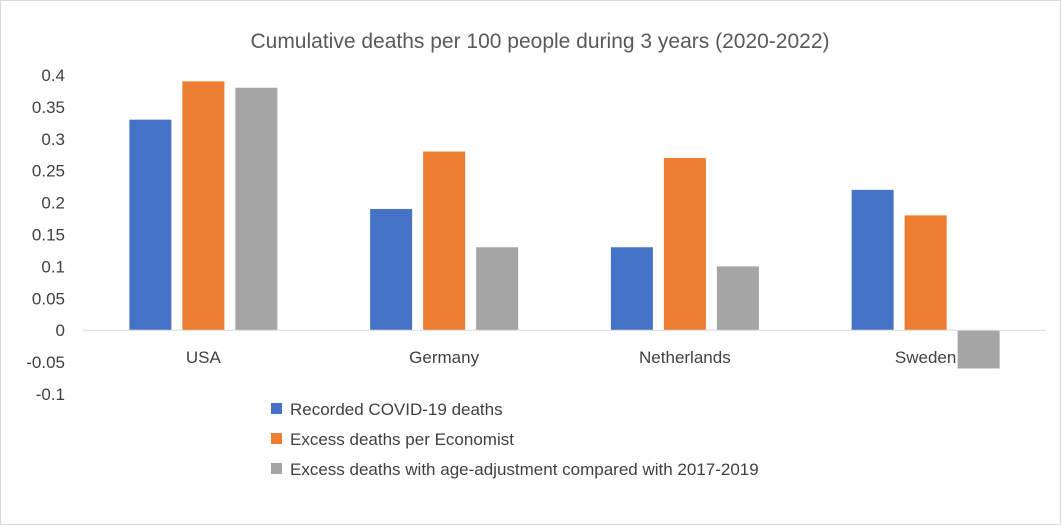 Image resolution: width=1061 pixels, height=525 pixels. I want to click on y-tick-label: 0.05, so click(48, 298).